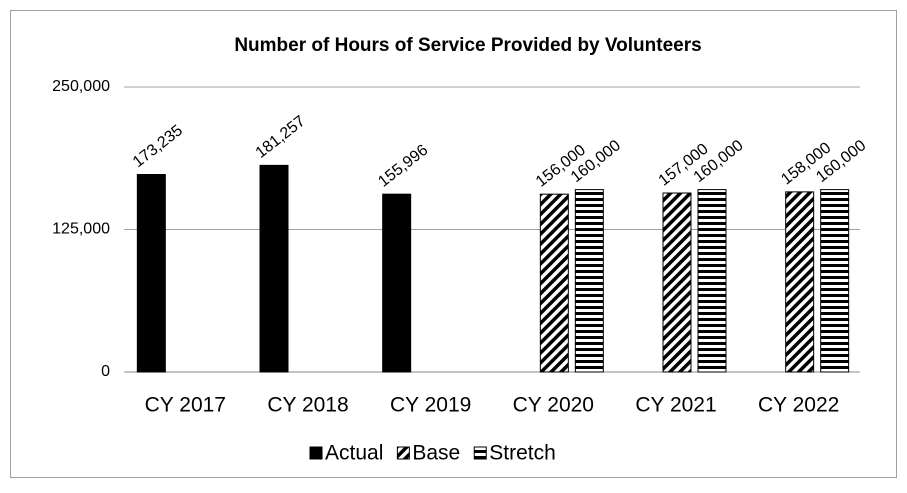 The height and width of the screenshot is (493, 907). What do you see at coordinates (675, 405) in the screenshot?
I see `x-tick-label: CY 2021` at bounding box center [675, 405].